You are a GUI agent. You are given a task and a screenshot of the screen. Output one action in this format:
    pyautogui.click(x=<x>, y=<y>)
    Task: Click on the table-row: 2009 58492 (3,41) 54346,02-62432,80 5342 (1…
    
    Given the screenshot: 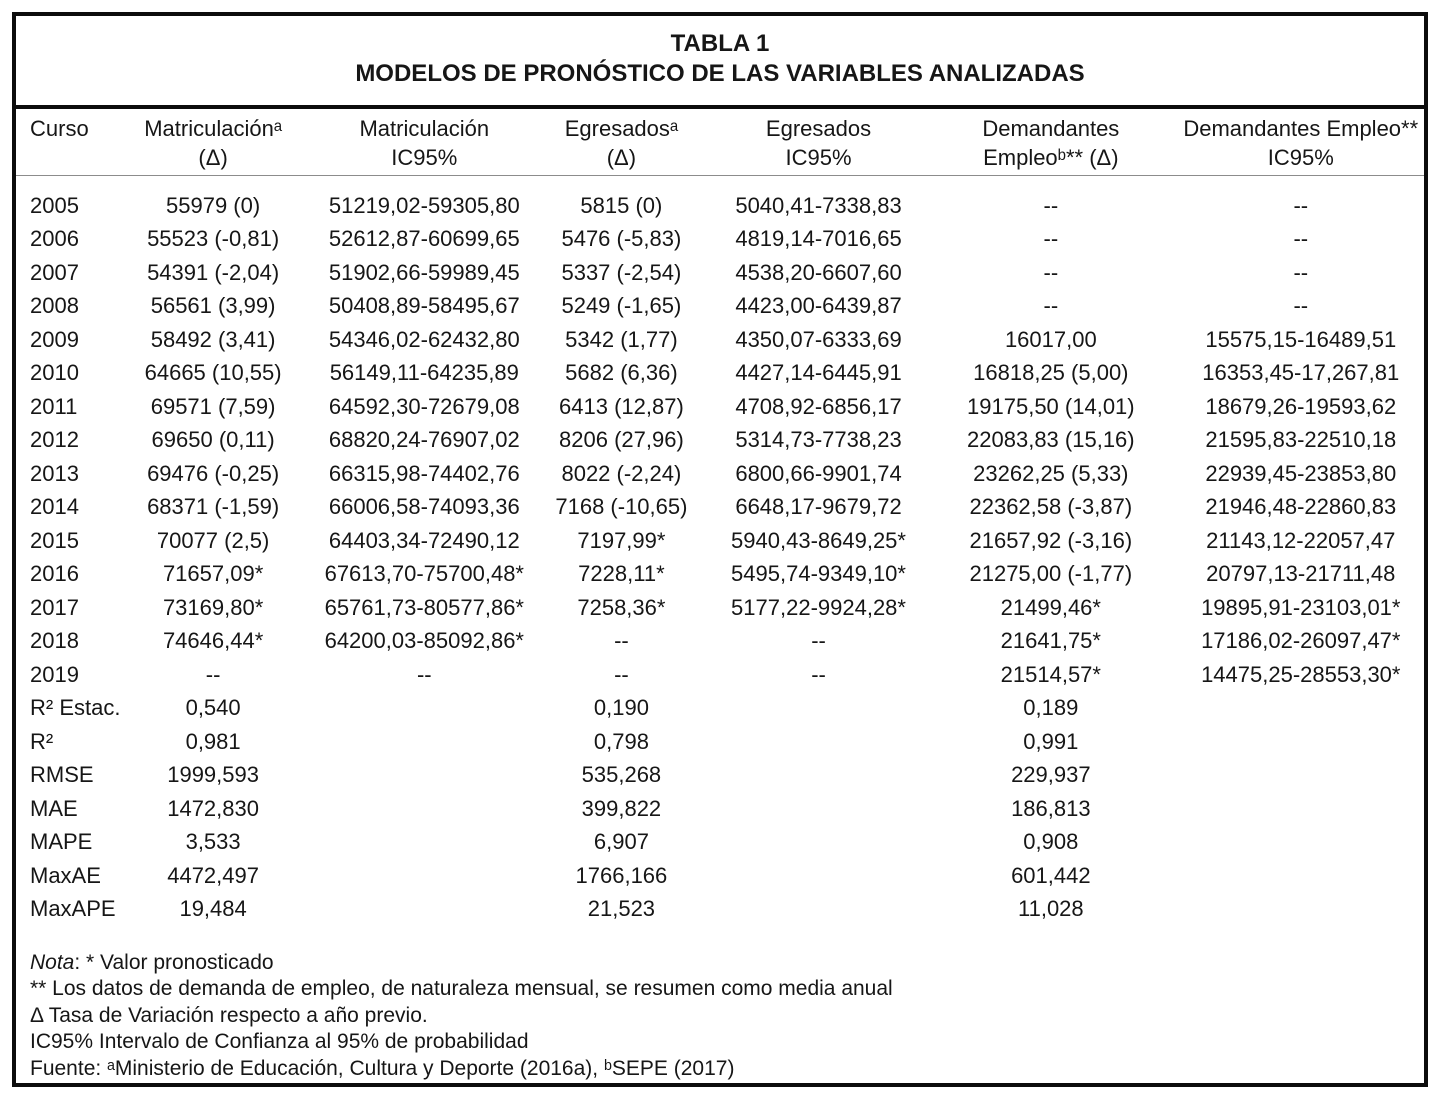 What is the action you would take?
    pyautogui.click(x=720, y=340)
    